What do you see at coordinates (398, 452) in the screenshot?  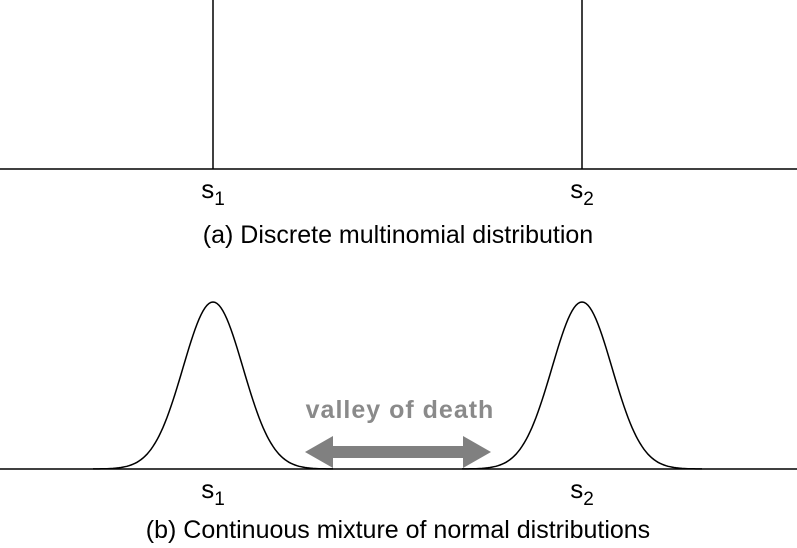 I see `double-headed-arrow` at bounding box center [398, 452].